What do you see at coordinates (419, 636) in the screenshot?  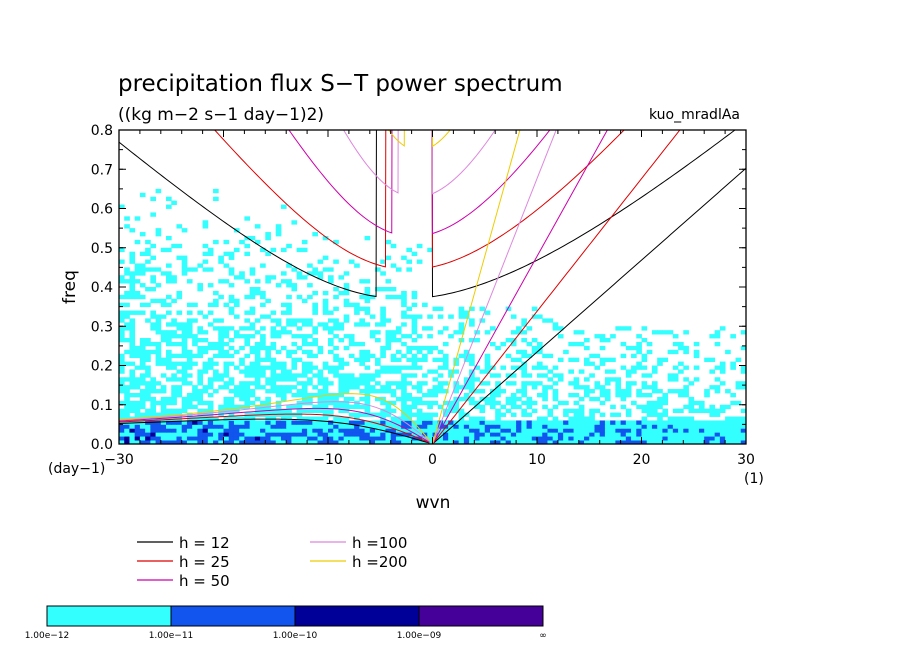 I see `colorbar-label: 1.00e−09` at bounding box center [419, 636].